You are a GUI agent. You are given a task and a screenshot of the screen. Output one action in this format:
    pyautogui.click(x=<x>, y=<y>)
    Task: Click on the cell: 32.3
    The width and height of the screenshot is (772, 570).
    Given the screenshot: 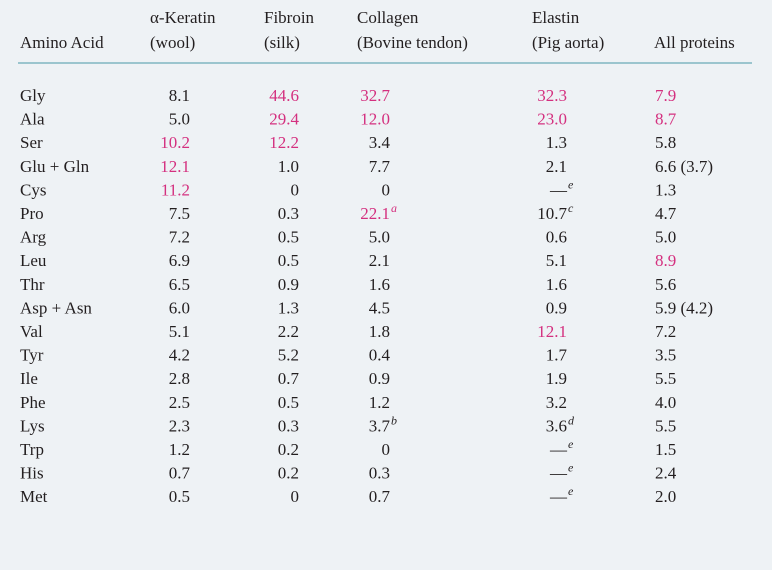 What is the action you would take?
    pyautogui.click(x=552, y=95)
    